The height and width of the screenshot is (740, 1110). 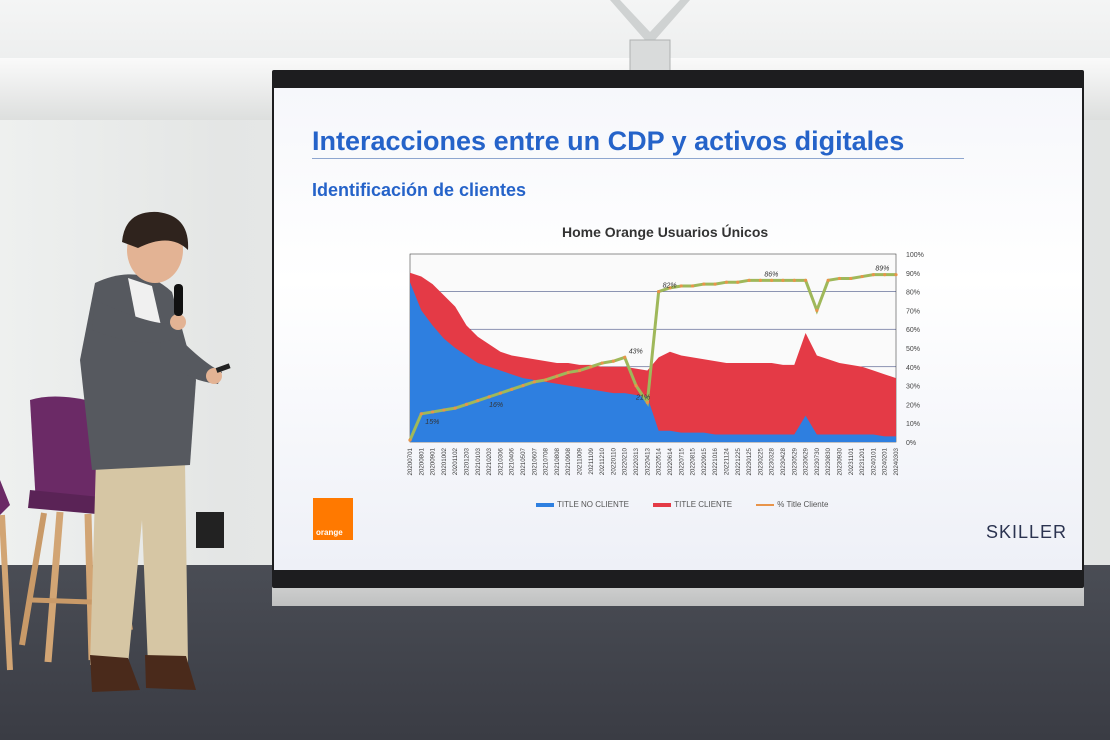 What do you see at coordinates (653, 362) in the screenshot?
I see `series-area-no-cliente` at bounding box center [653, 362].